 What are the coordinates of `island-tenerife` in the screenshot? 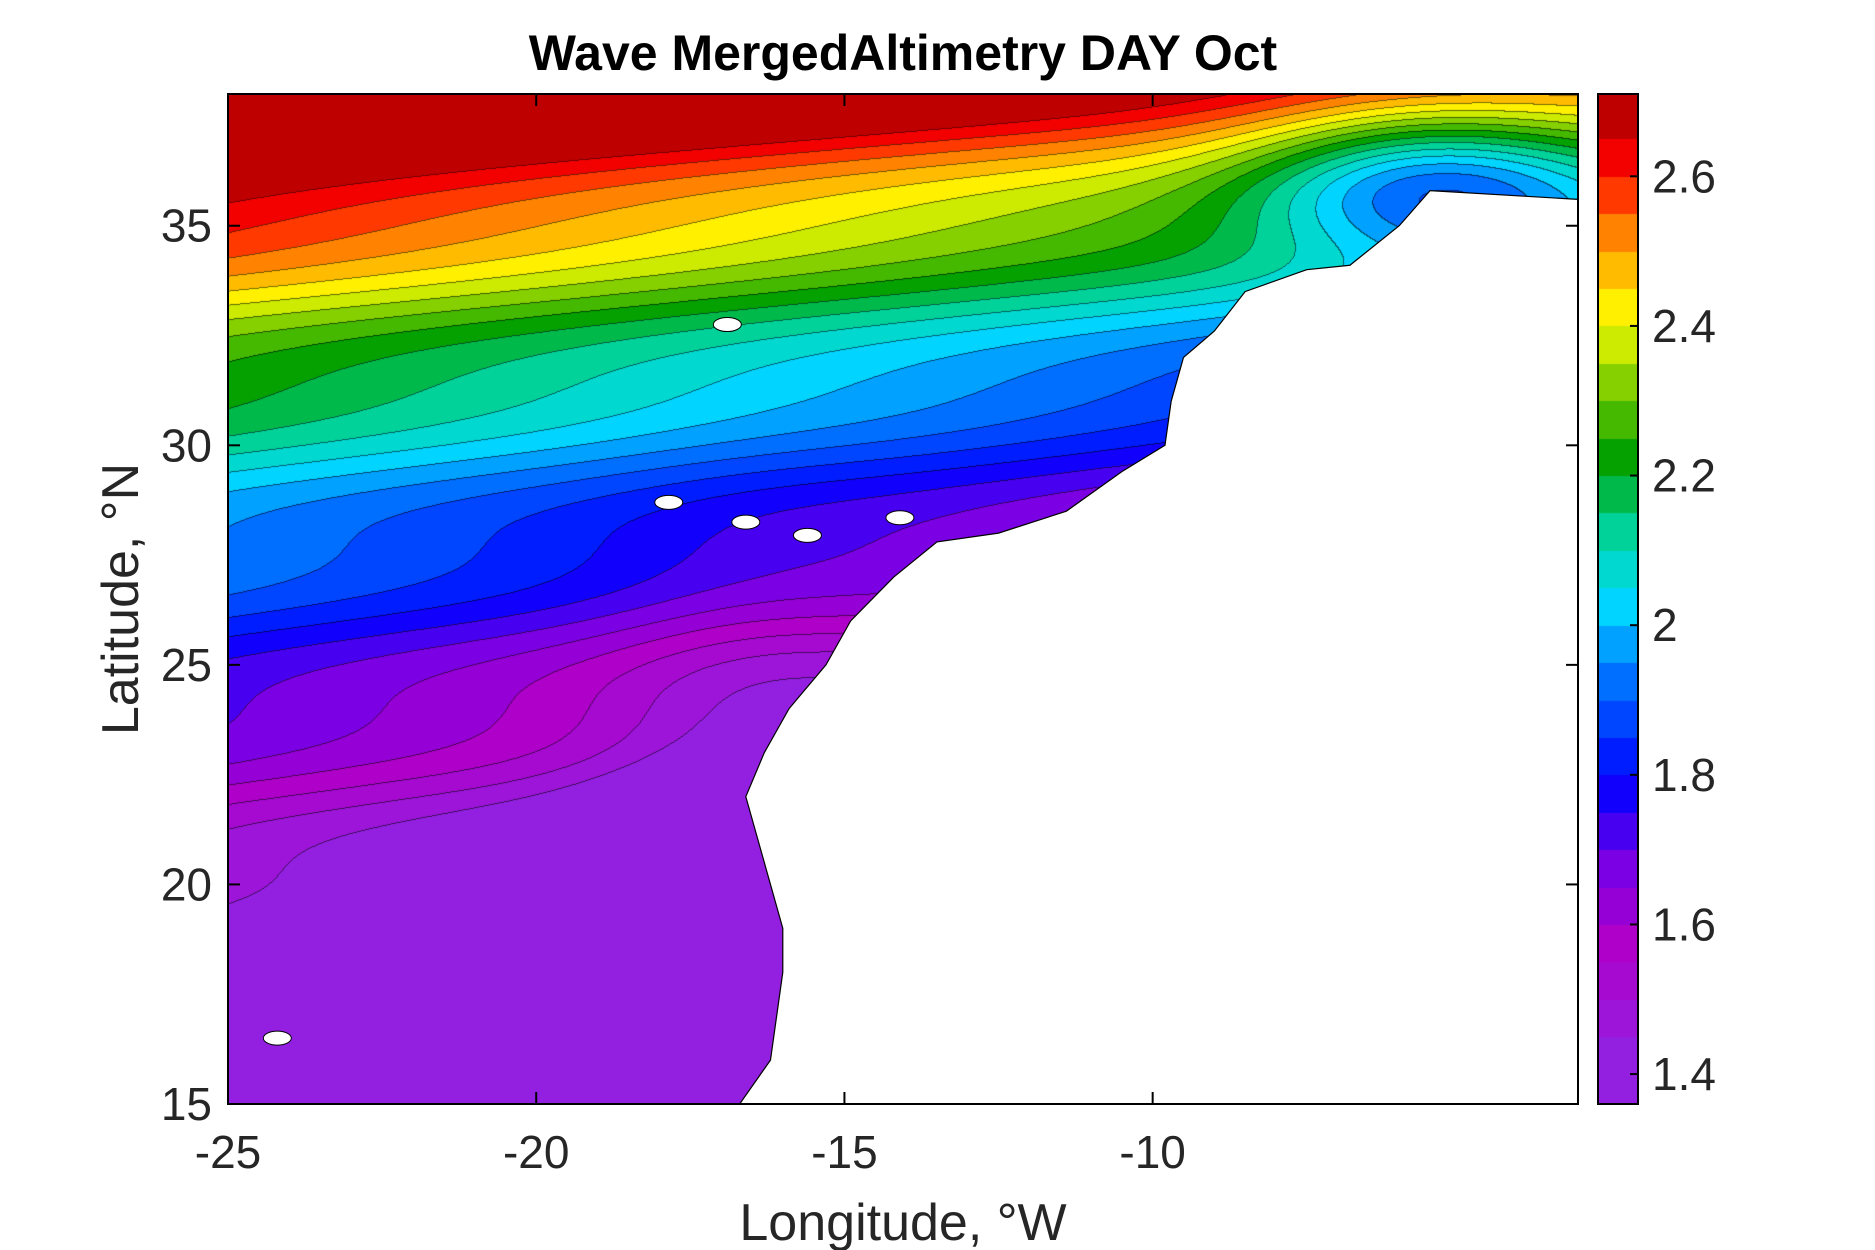 It's located at (746, 522).